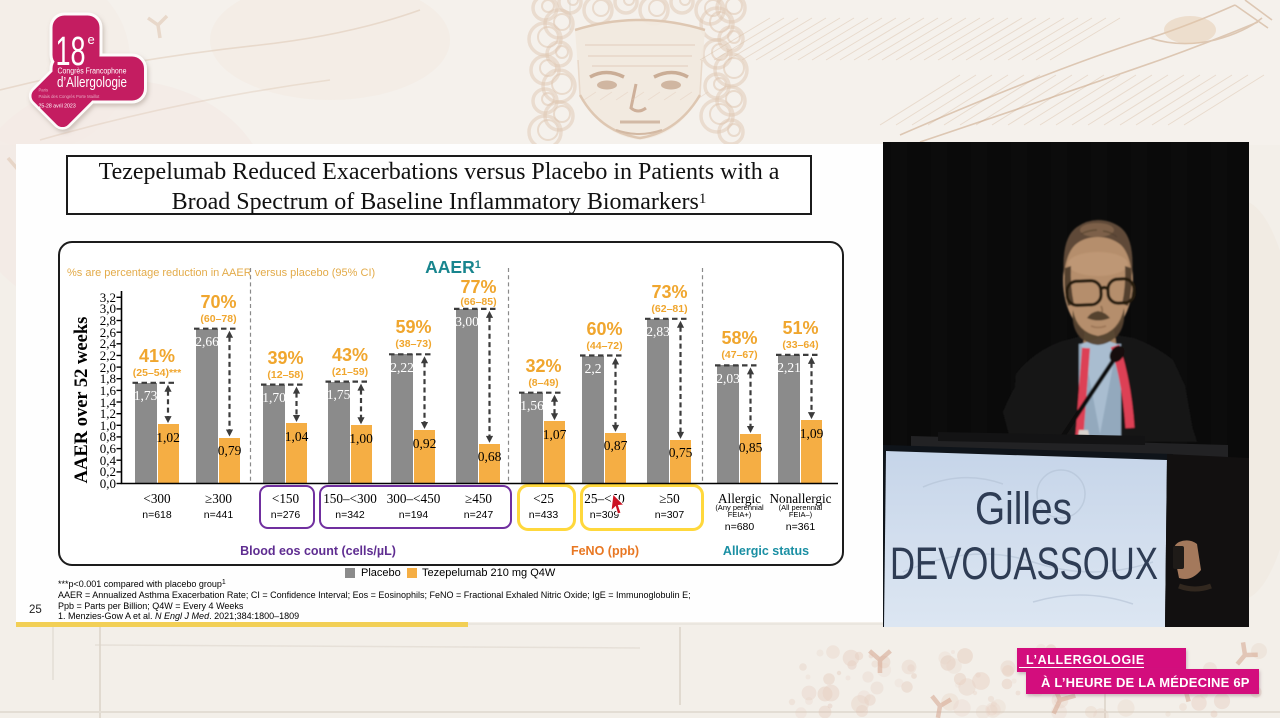 The height and width of the screenshot is (718, 1280). What do you see at coordinates (1023, 508) in the screenshot?
I see `svg-text: Gilles` at bounding box center [1023, 508].